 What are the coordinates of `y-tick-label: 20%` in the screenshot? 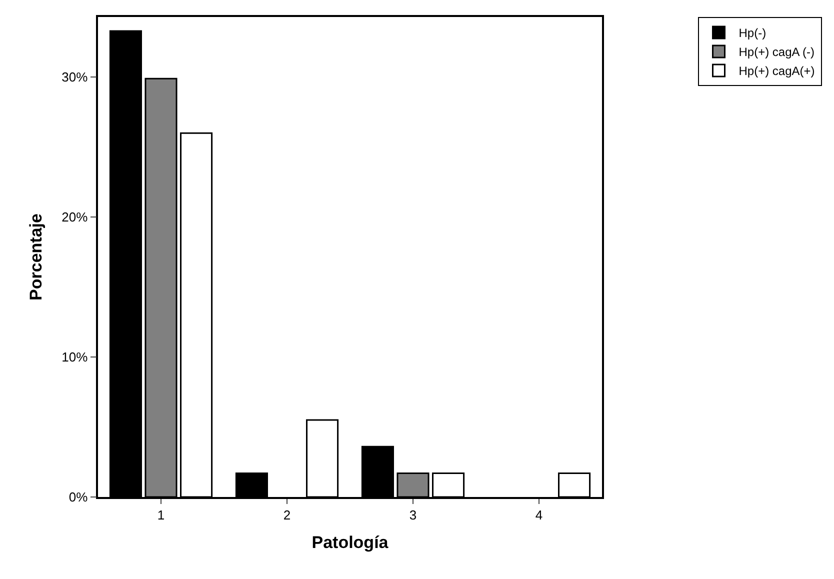 It's located at (75, 217).